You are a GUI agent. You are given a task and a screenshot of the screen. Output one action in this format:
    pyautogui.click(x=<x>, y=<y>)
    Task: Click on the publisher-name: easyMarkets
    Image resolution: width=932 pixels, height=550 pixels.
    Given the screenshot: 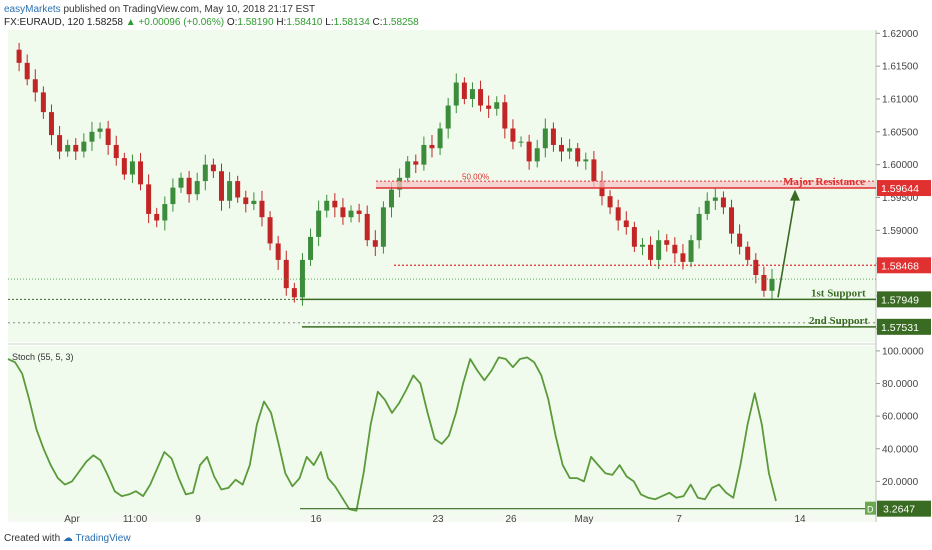 What is the action you would take?
    pyautogui.click(x=32, y=9)
    